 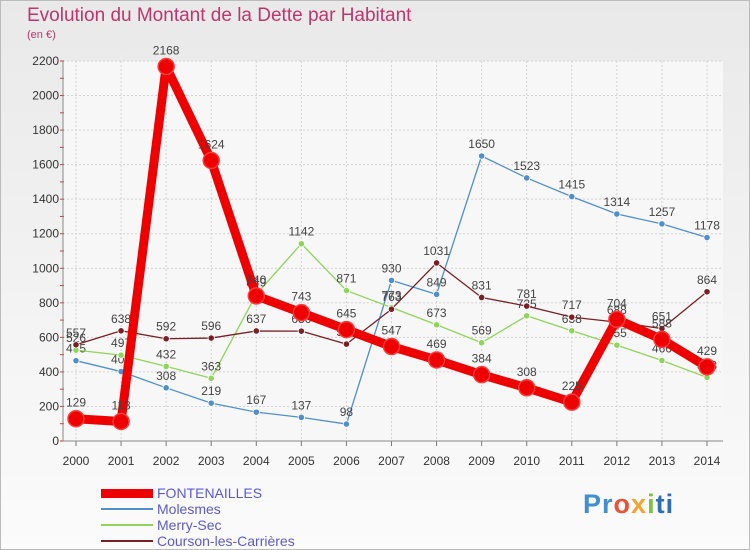 I want to click on data-label: 864, so click(x=707, y=280).